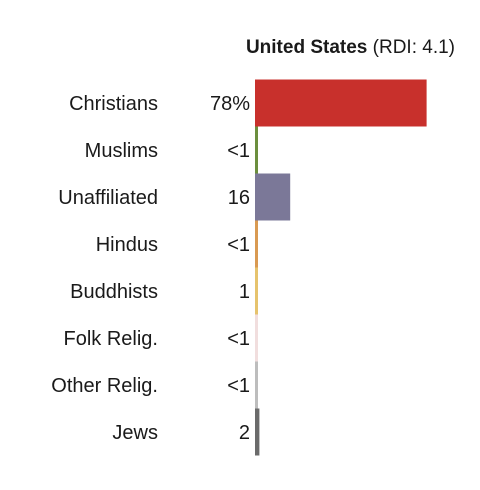 This screenshot has width=480, height=490. What do you see at coordinates (244, 292) in the screenshot?
I see `value-label: 1` at bounding box center [244, 292].